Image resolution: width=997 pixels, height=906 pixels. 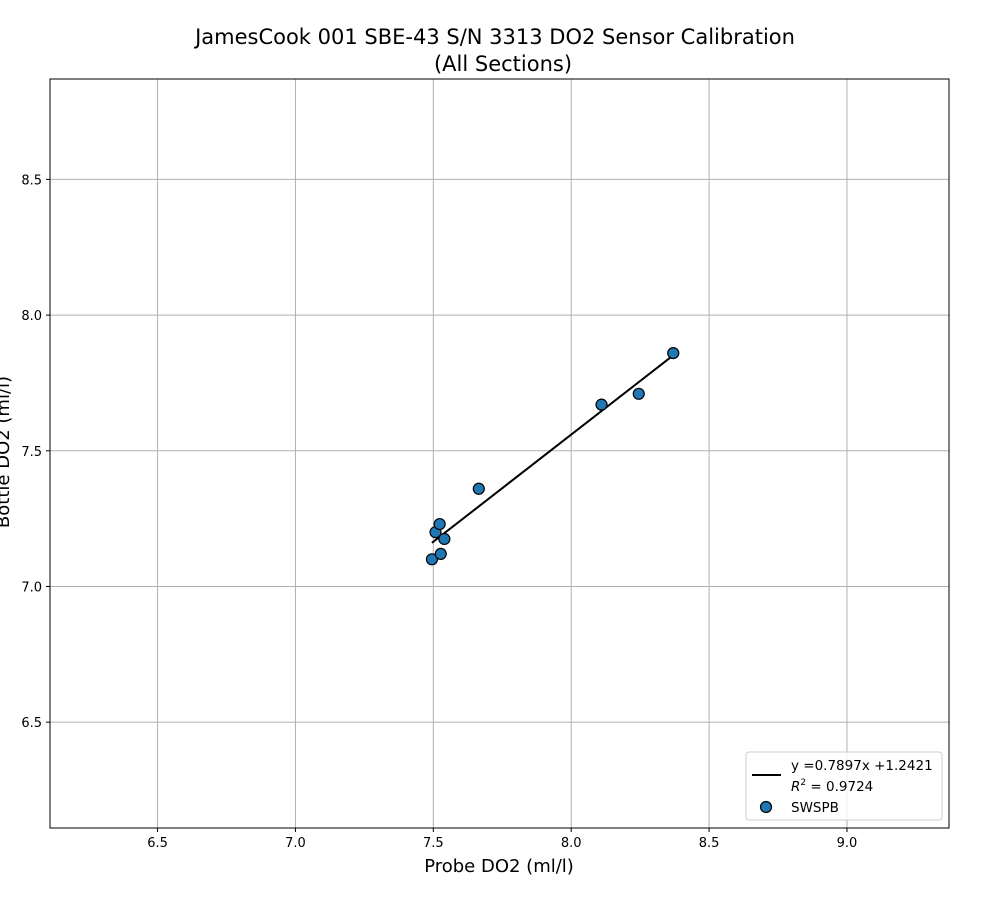 I want to click on scatter-points, so click(x=552, y=456).